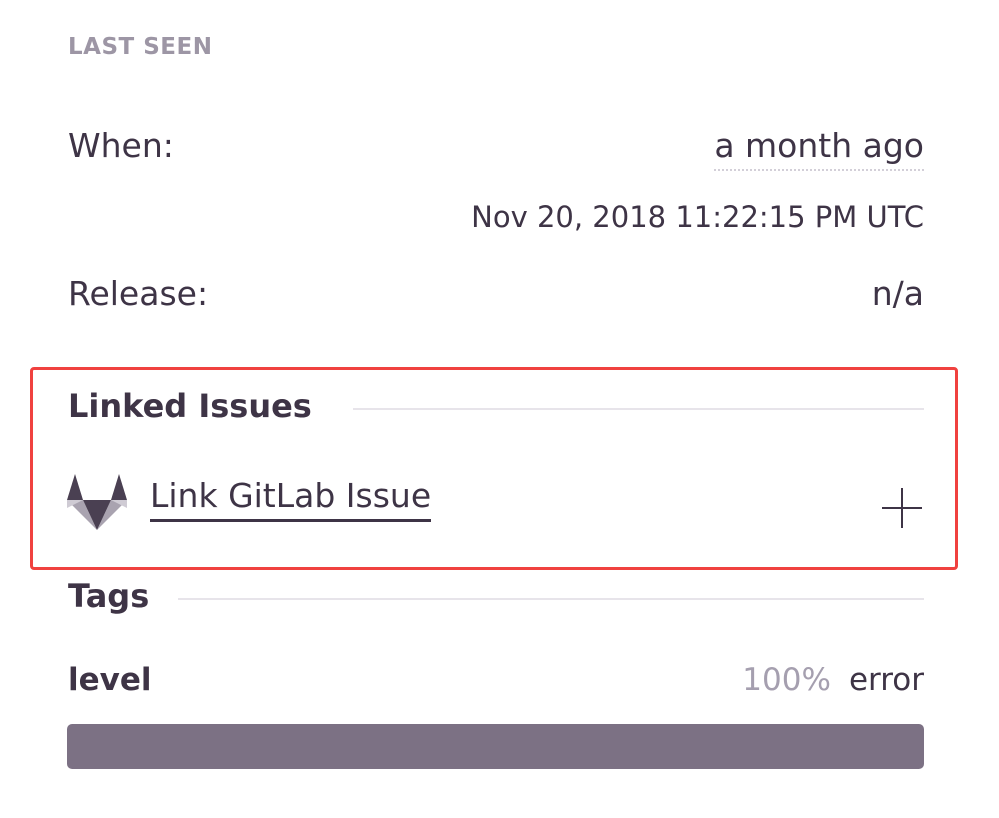  I want to click on release-value: n/a, so click(897, 293).